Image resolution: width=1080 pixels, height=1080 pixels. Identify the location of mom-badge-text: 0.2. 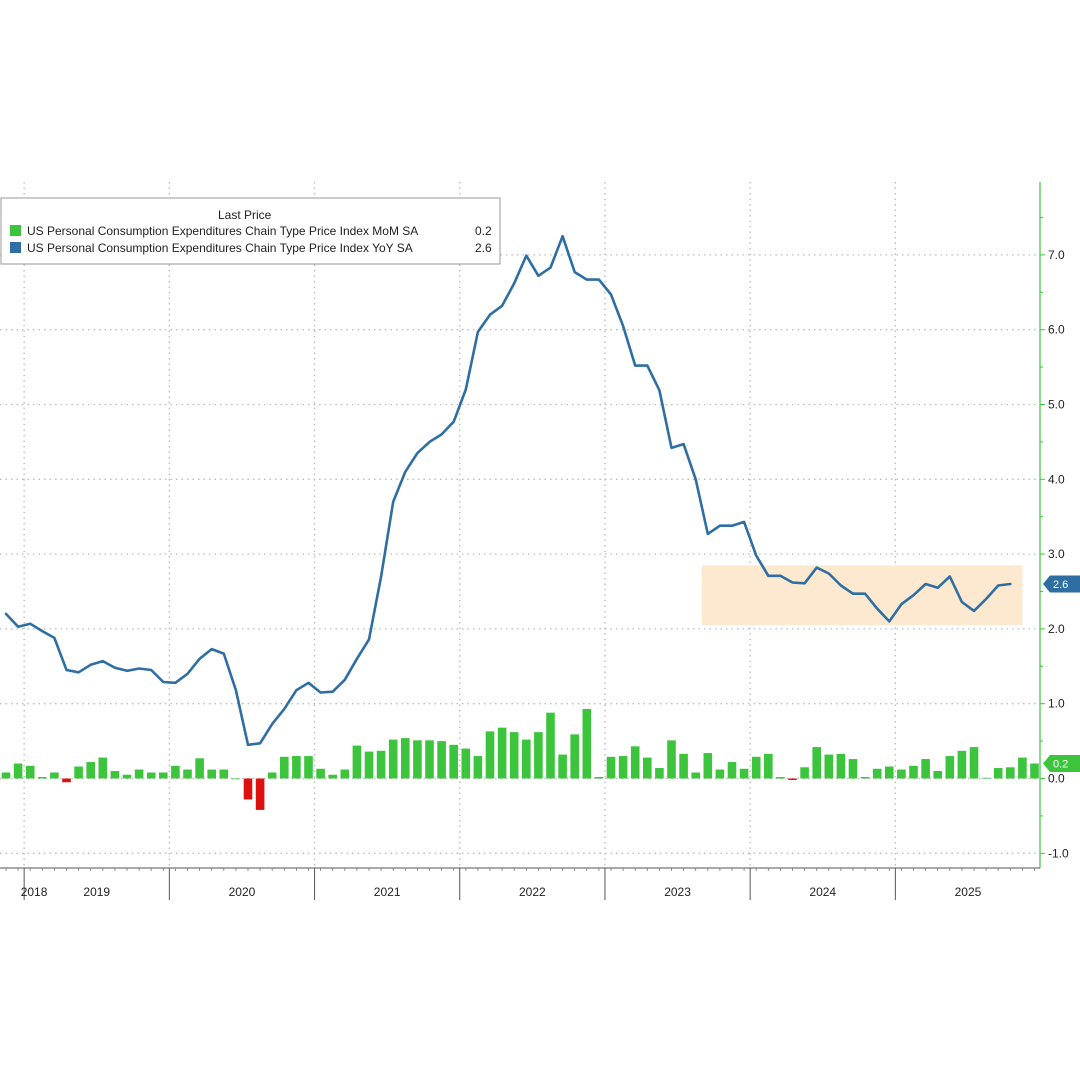
(1060, 765).